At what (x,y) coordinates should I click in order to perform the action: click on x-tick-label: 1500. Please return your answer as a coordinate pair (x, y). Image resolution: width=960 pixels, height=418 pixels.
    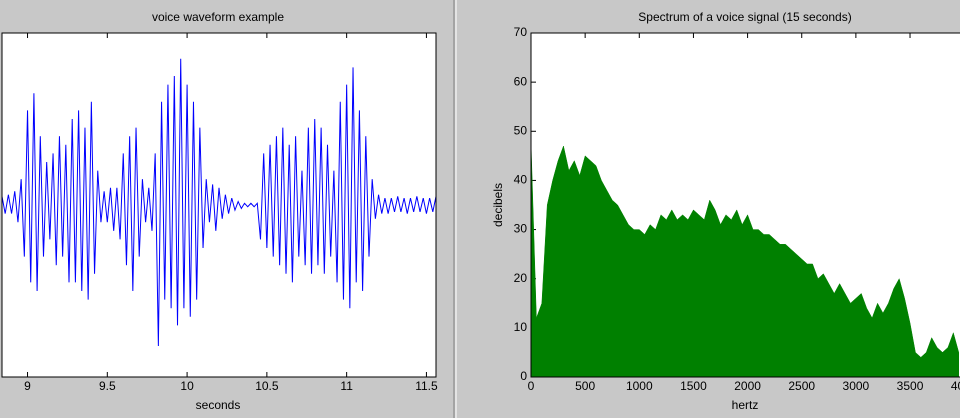
    Looking at the image, I should click on (693, 386).